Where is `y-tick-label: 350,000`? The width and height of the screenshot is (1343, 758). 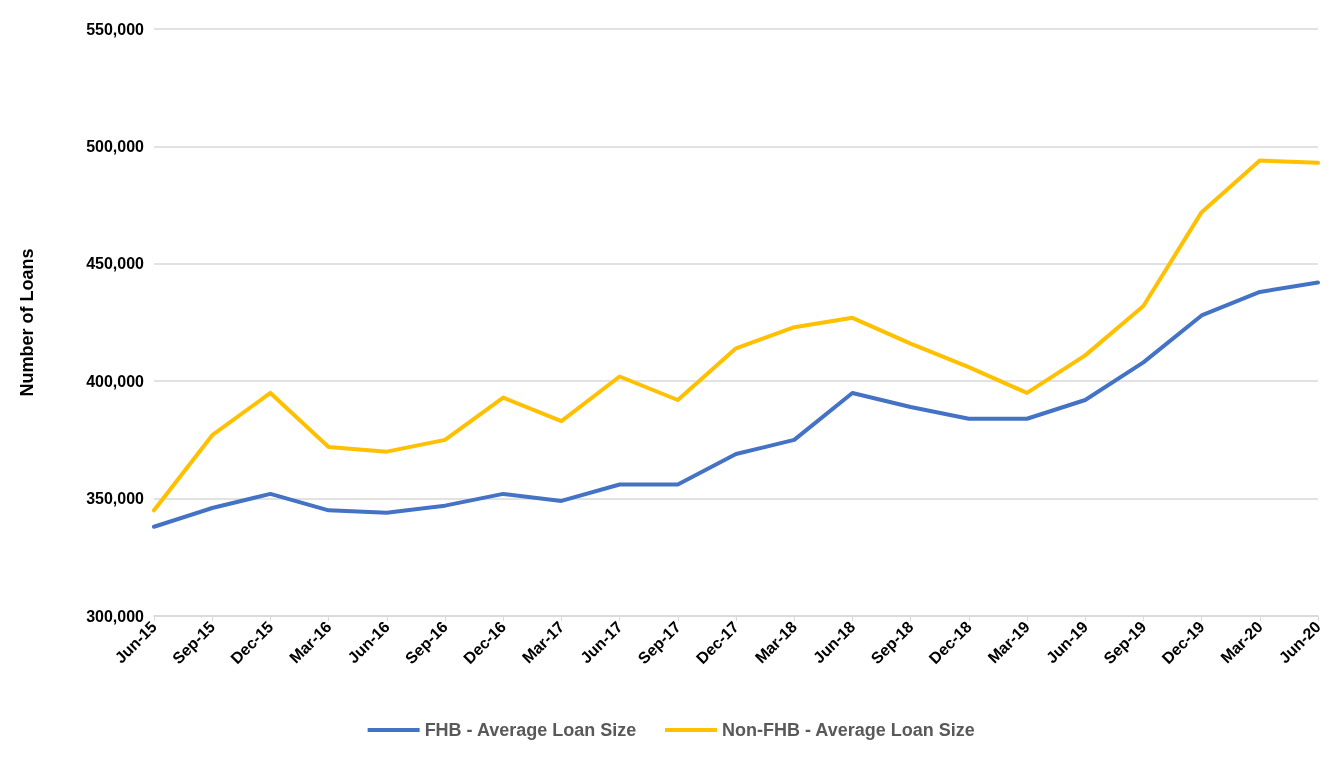 y-tick-label: 350,000 is located at coordinates (115, 499).